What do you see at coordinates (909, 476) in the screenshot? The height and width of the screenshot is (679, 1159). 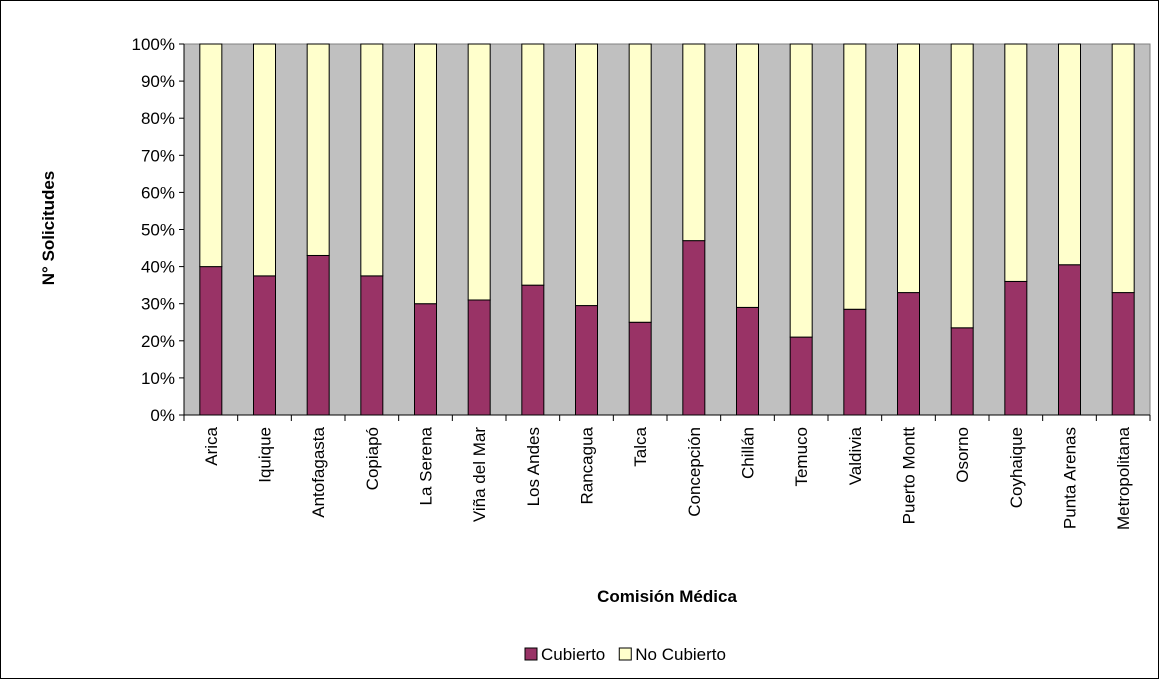 I see `x-tick-label: Puerto Montt` at bounding box center [909, 476].